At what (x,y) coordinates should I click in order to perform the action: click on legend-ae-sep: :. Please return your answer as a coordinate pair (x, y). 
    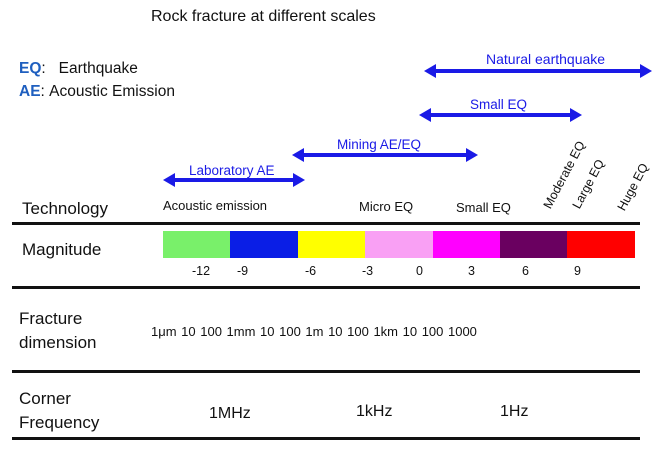
    Looking at the image, I should click on (42, 91).